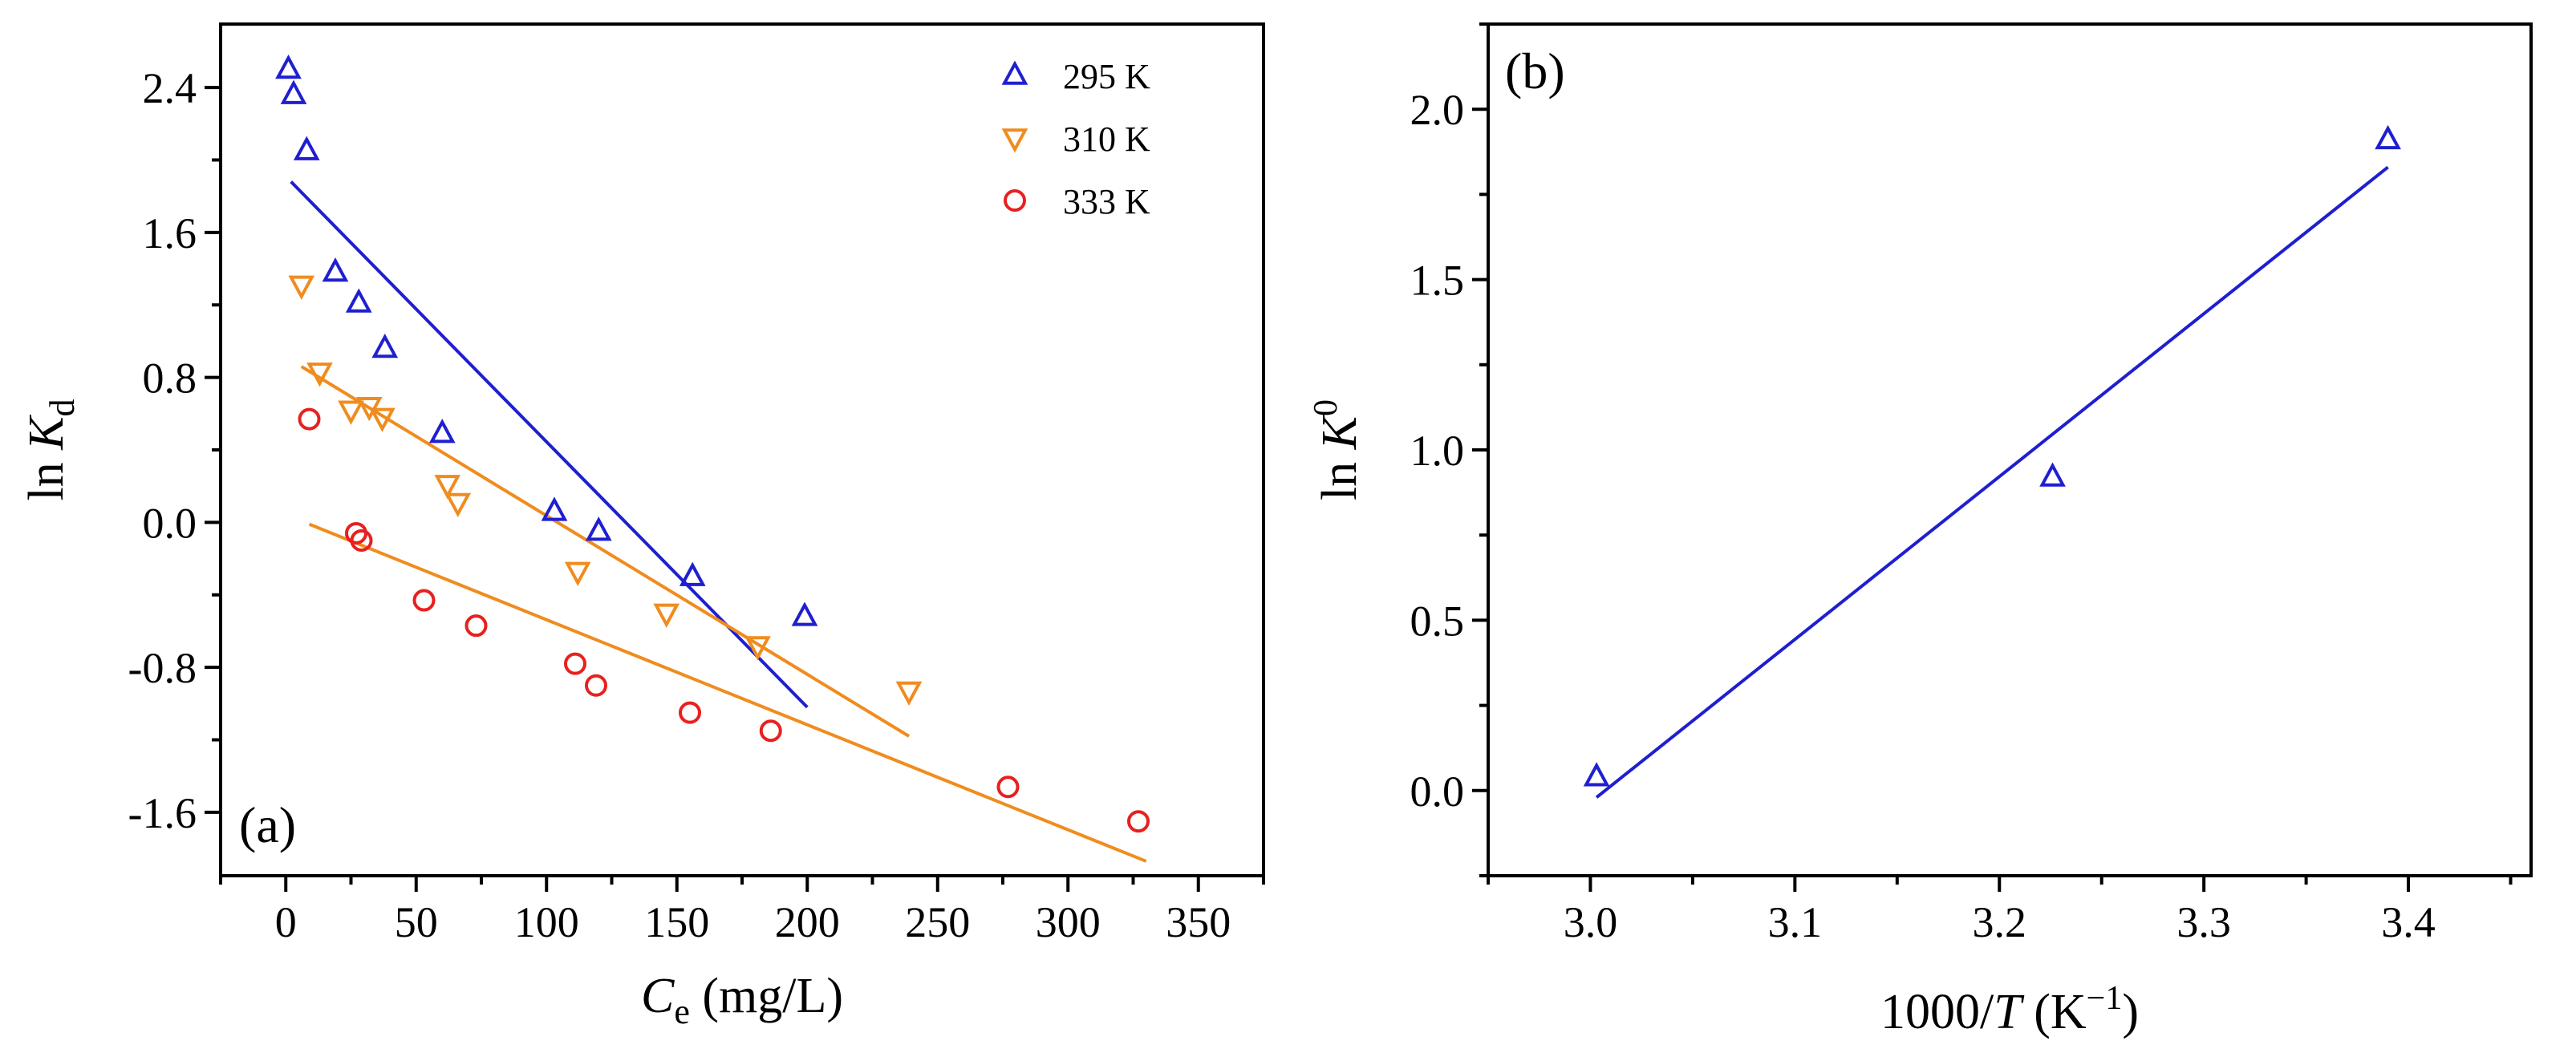 The height and width of the screenshot is (1061, 2576). Describe the element at coordinates (286, 922) in the screenshot. I see `x-tick-label: 0` at that location.